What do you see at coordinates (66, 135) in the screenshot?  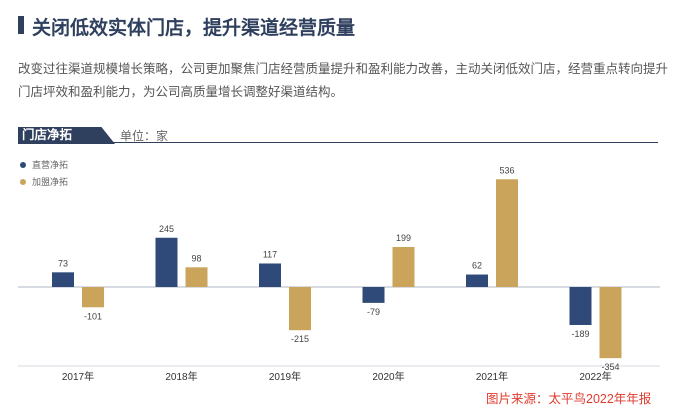 I see `chart-tab-label: 门店净拓` at bounding box center [66, 135].